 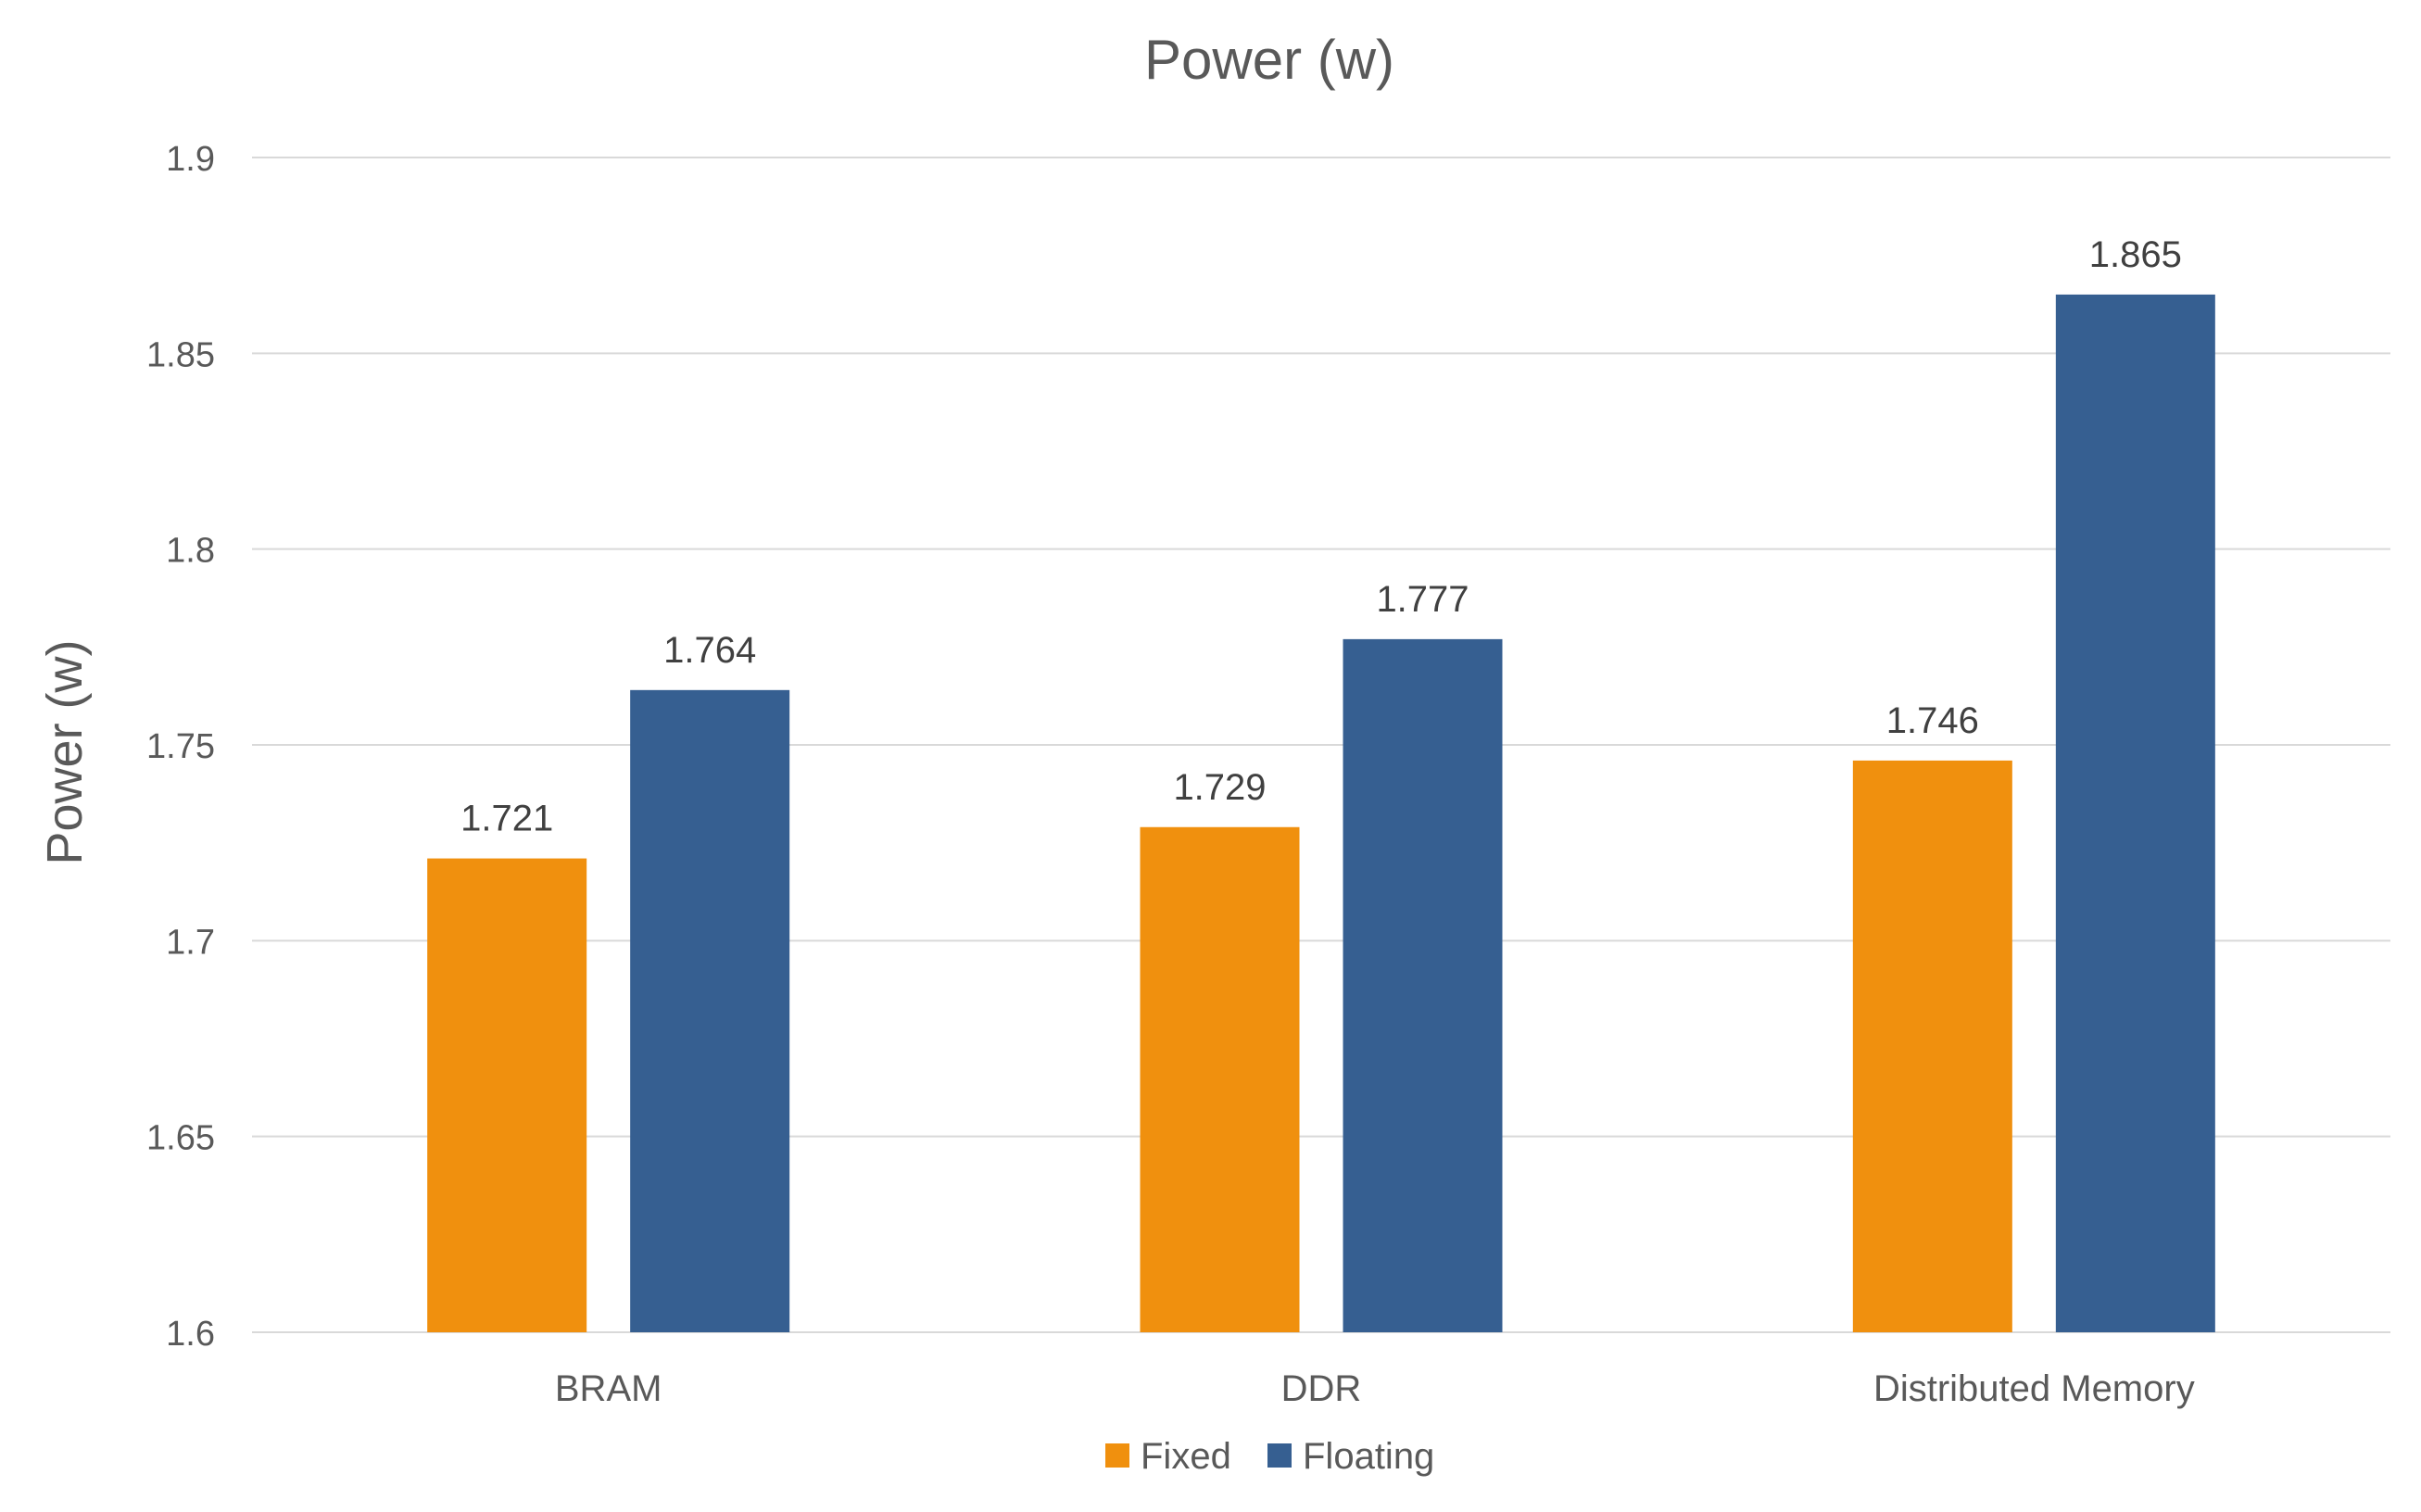 I want to click on y-tick-label: 1.9, so click(x=190, y=159).